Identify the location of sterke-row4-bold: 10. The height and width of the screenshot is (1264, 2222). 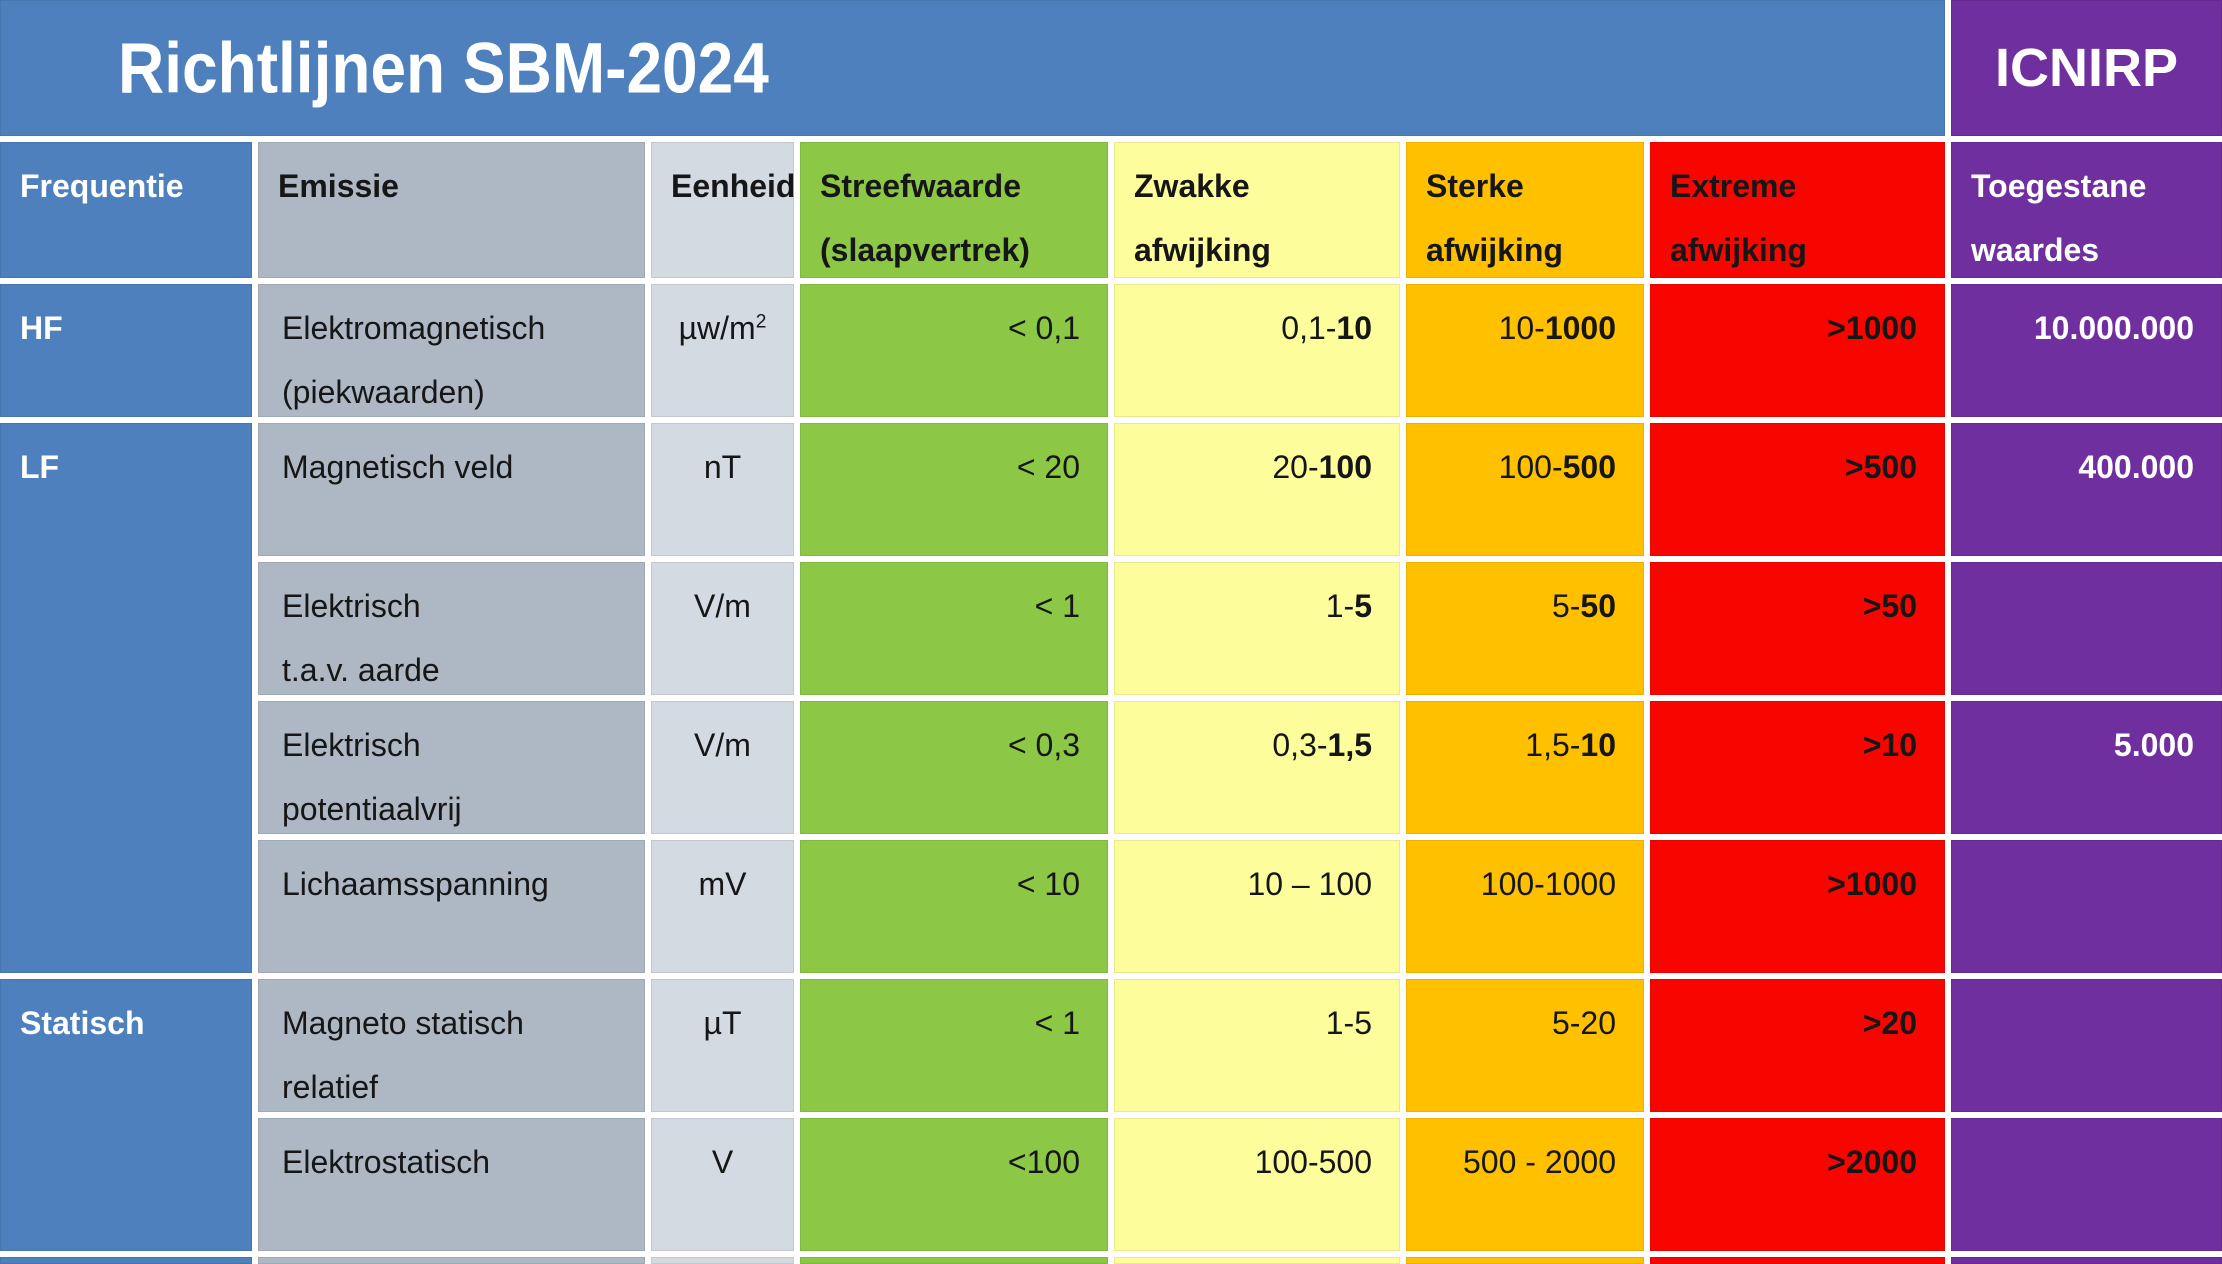
(1598, 745).